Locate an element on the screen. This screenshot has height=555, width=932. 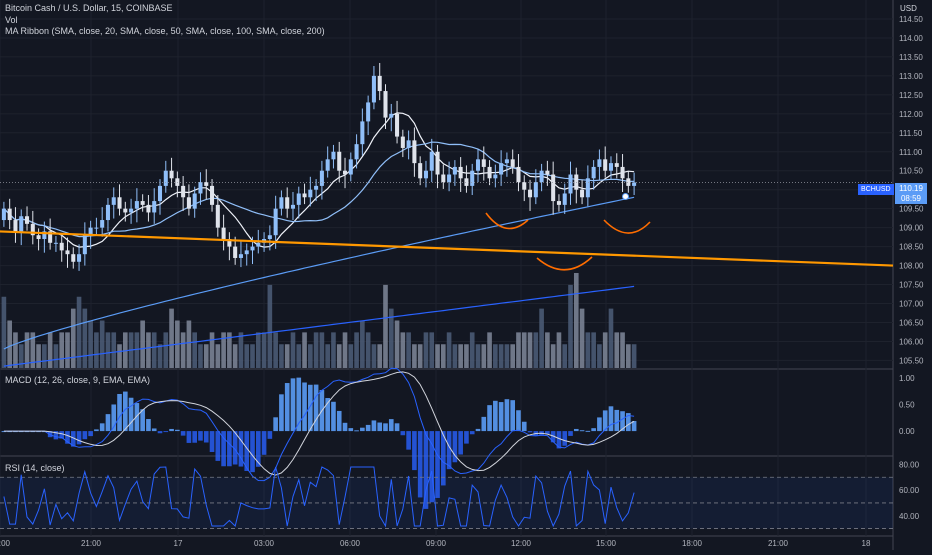
price-tick-label: 108.50 is located at coordinates (911, 247).